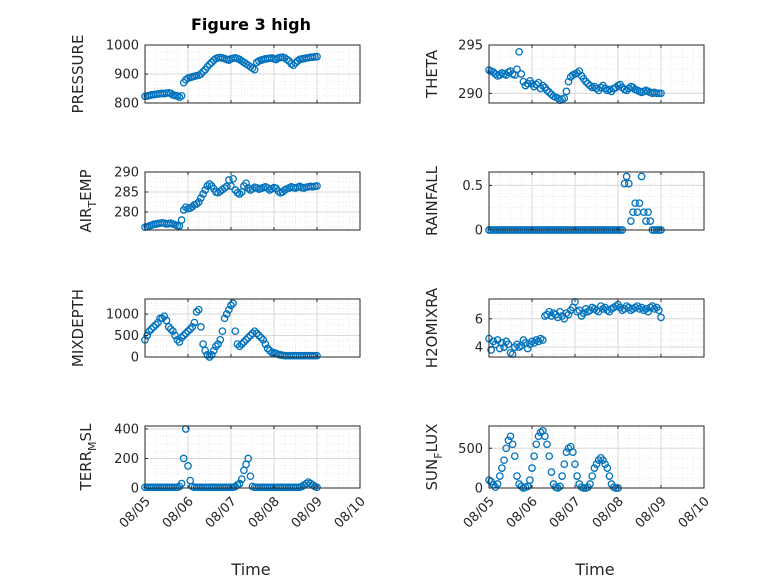 The width and height of the screenshot is (778, 583). I want to click on subplot-air_temp: 280 285 290 AIRTEMP, so click(219, 199).